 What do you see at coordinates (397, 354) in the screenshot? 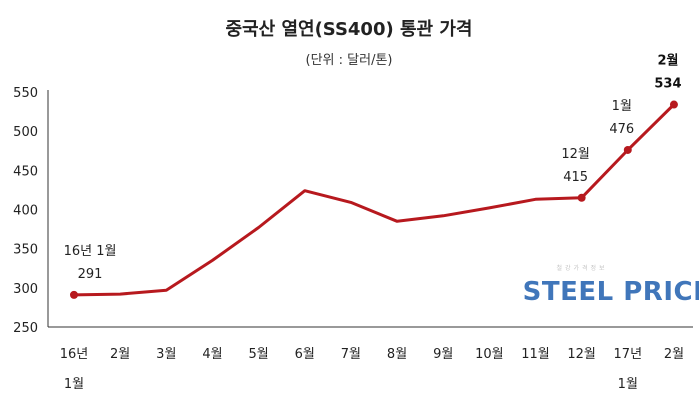
I see `x-tick-label: 8월` at bounding box center [397, 354].